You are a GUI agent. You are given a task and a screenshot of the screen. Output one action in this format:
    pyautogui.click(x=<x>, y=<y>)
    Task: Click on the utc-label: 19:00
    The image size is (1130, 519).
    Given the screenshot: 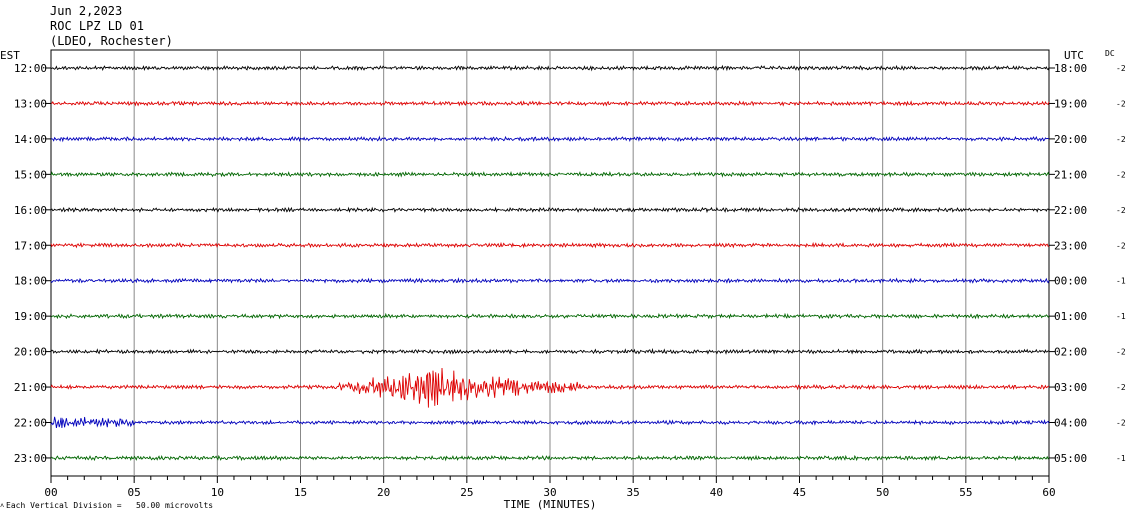 What is the action you would take?
    pyautogui.click(x=1070, y=103)
    